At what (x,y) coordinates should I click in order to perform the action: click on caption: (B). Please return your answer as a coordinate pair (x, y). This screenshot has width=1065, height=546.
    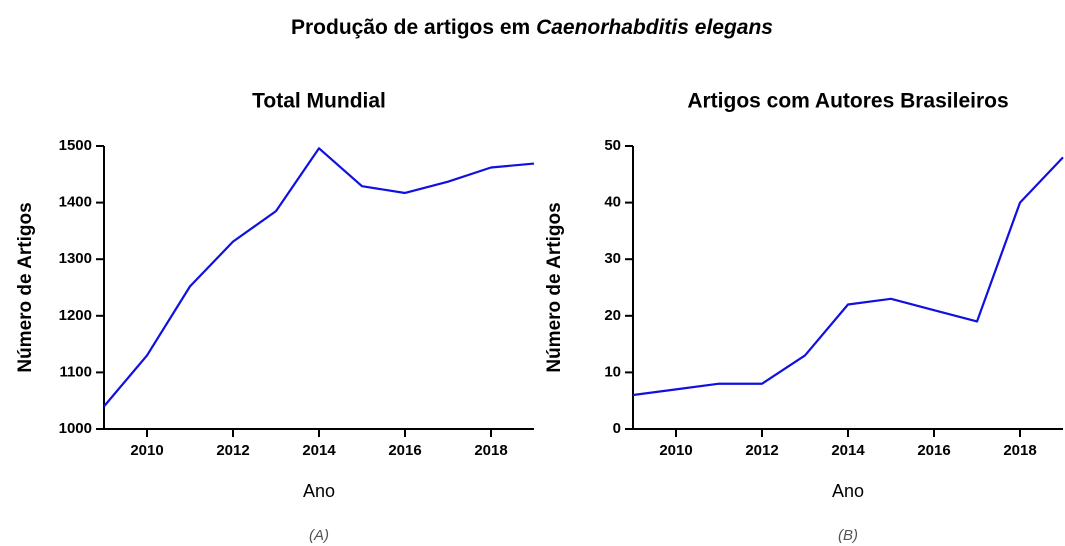
    Looking at the image, I should click on (848, 535).